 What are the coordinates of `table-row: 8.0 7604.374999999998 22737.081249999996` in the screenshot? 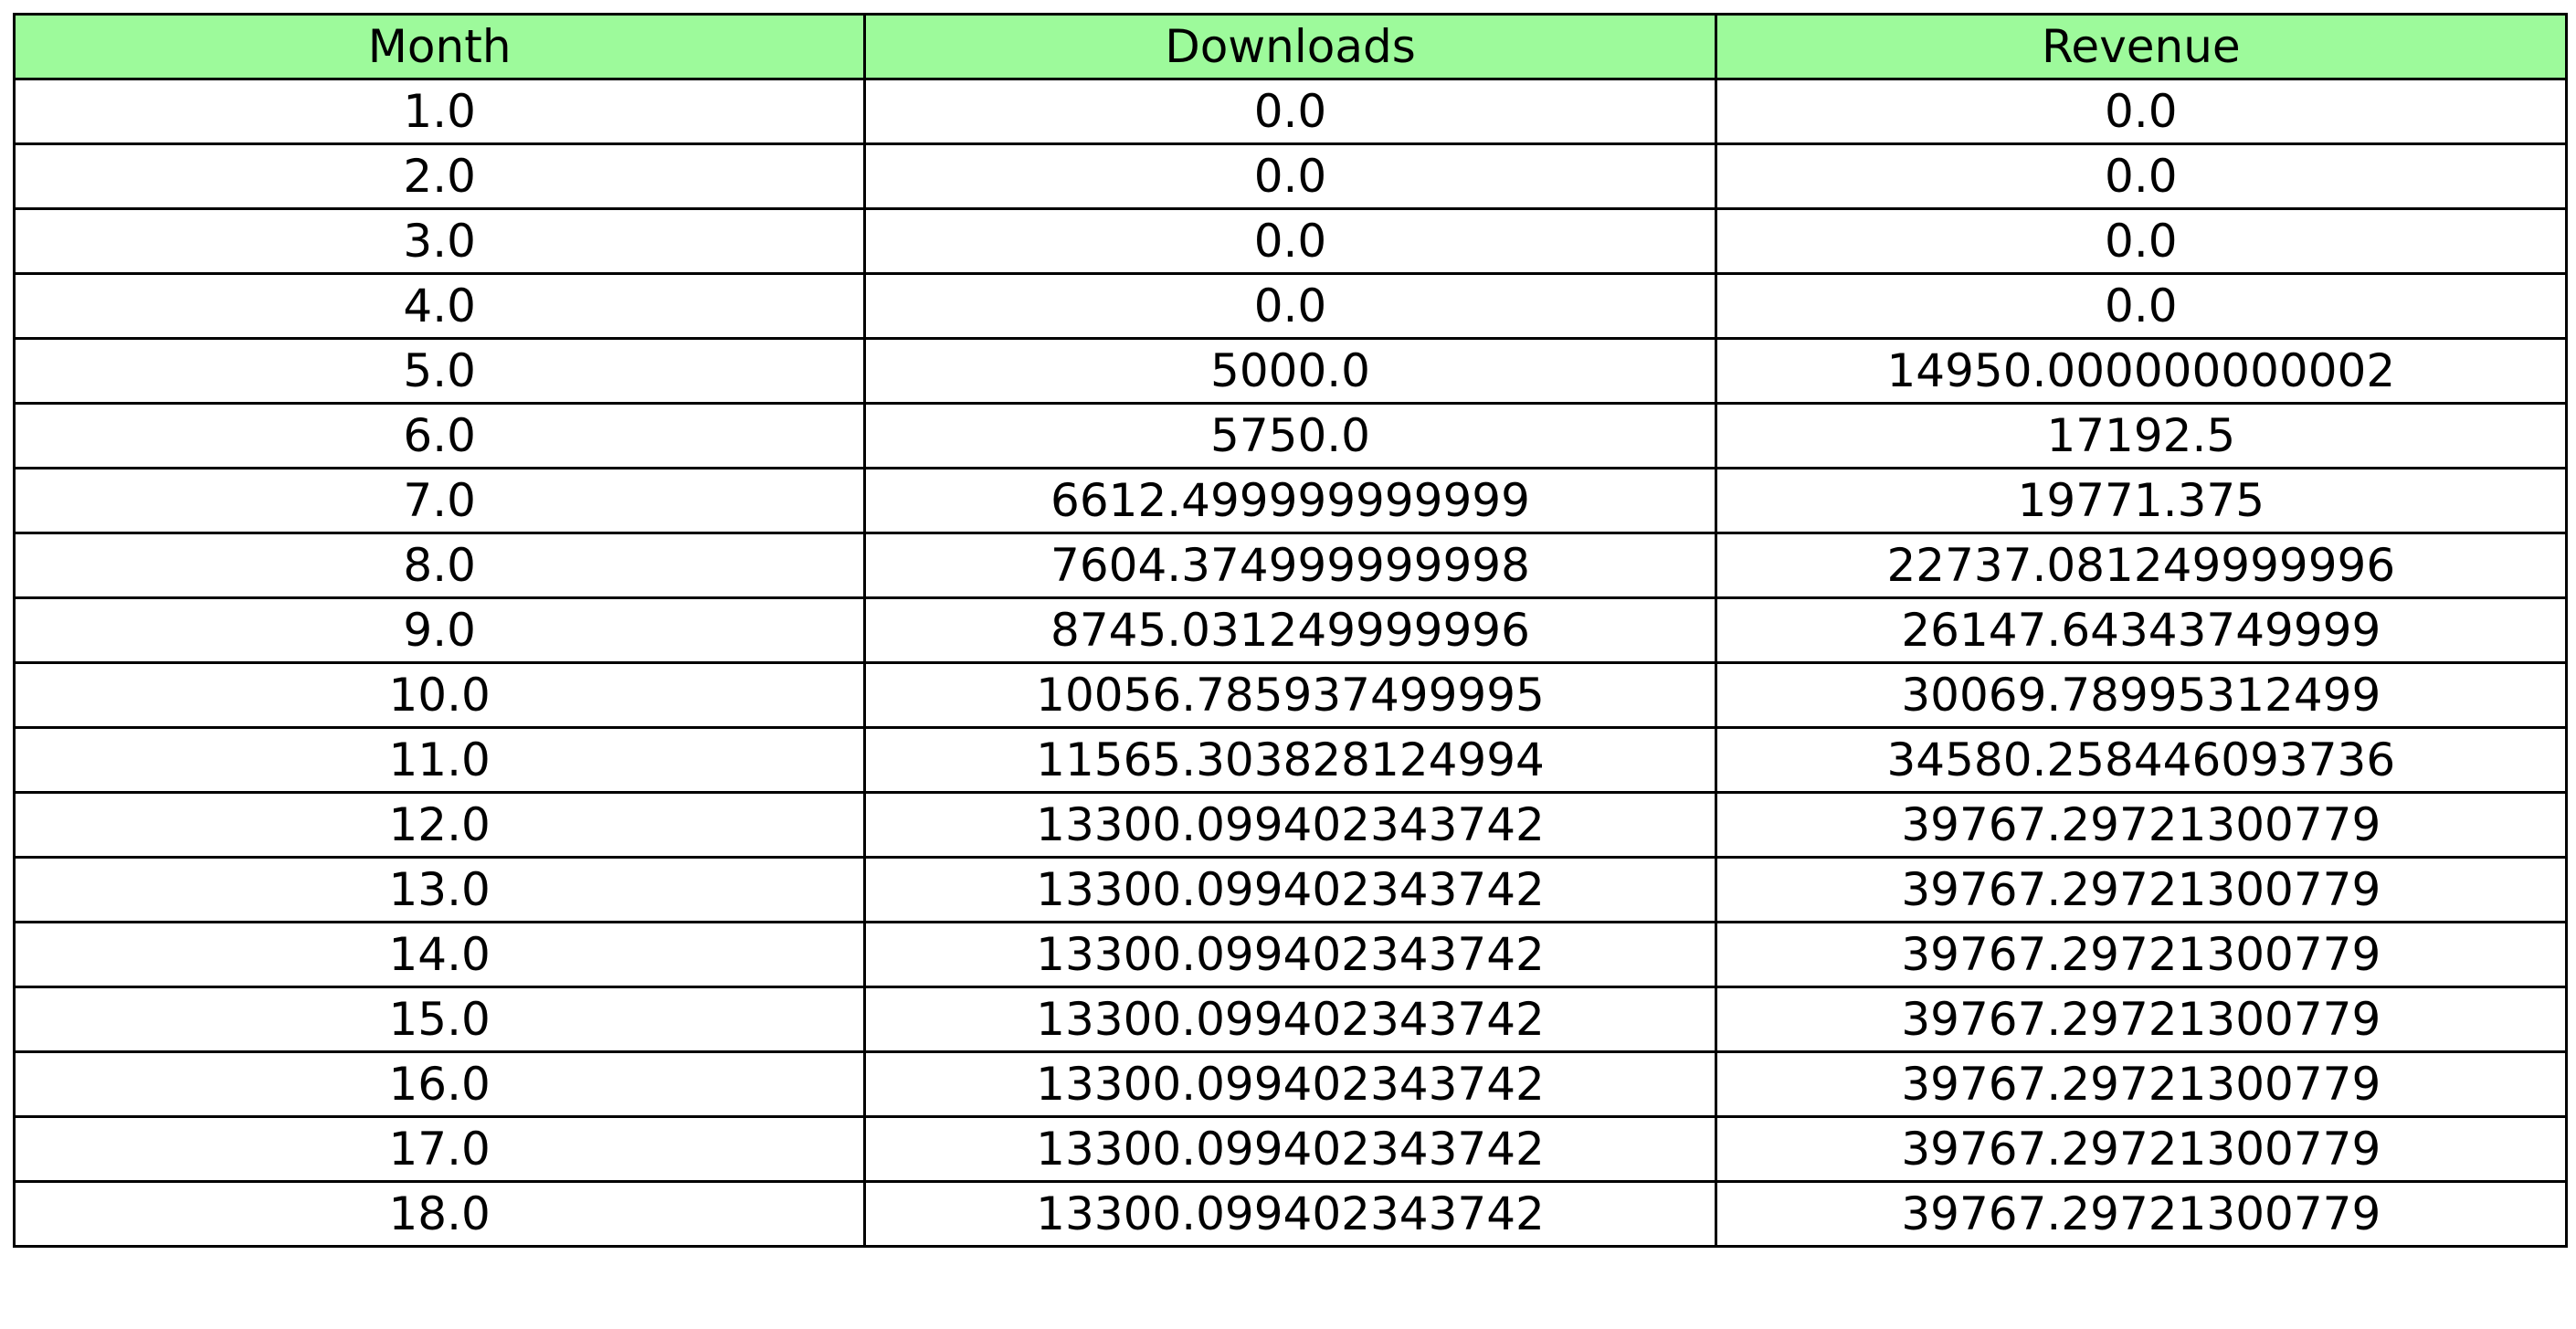 It's located at (1290, 565).